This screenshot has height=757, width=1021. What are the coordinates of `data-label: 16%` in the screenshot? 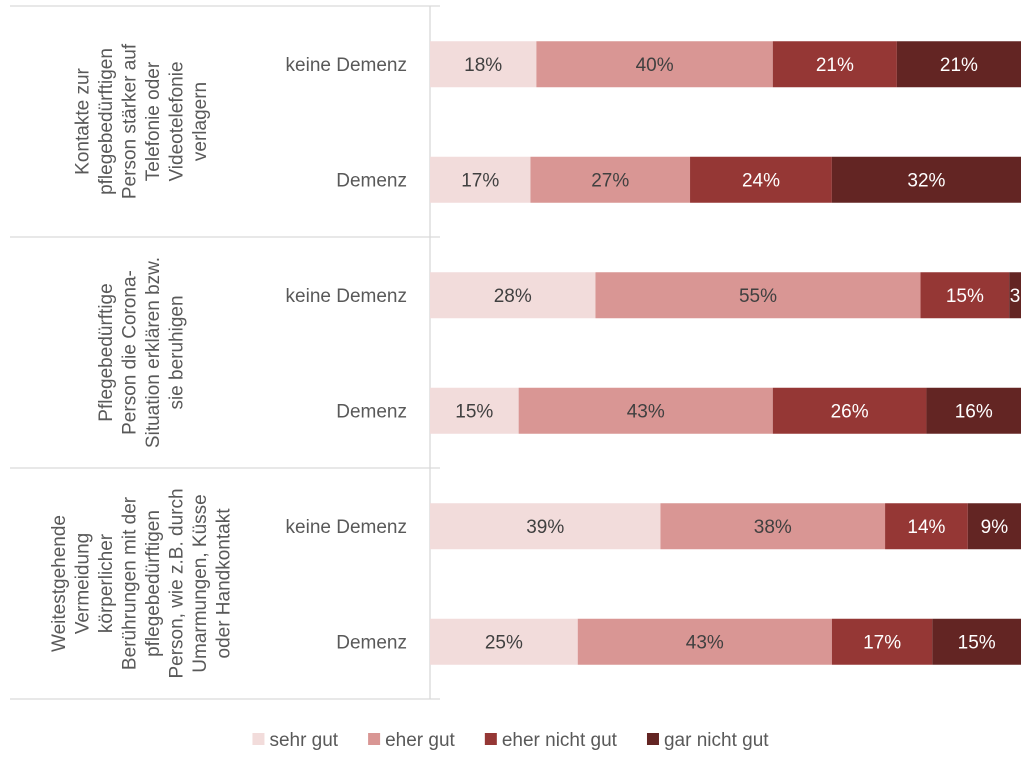 It's located at (974, 411).